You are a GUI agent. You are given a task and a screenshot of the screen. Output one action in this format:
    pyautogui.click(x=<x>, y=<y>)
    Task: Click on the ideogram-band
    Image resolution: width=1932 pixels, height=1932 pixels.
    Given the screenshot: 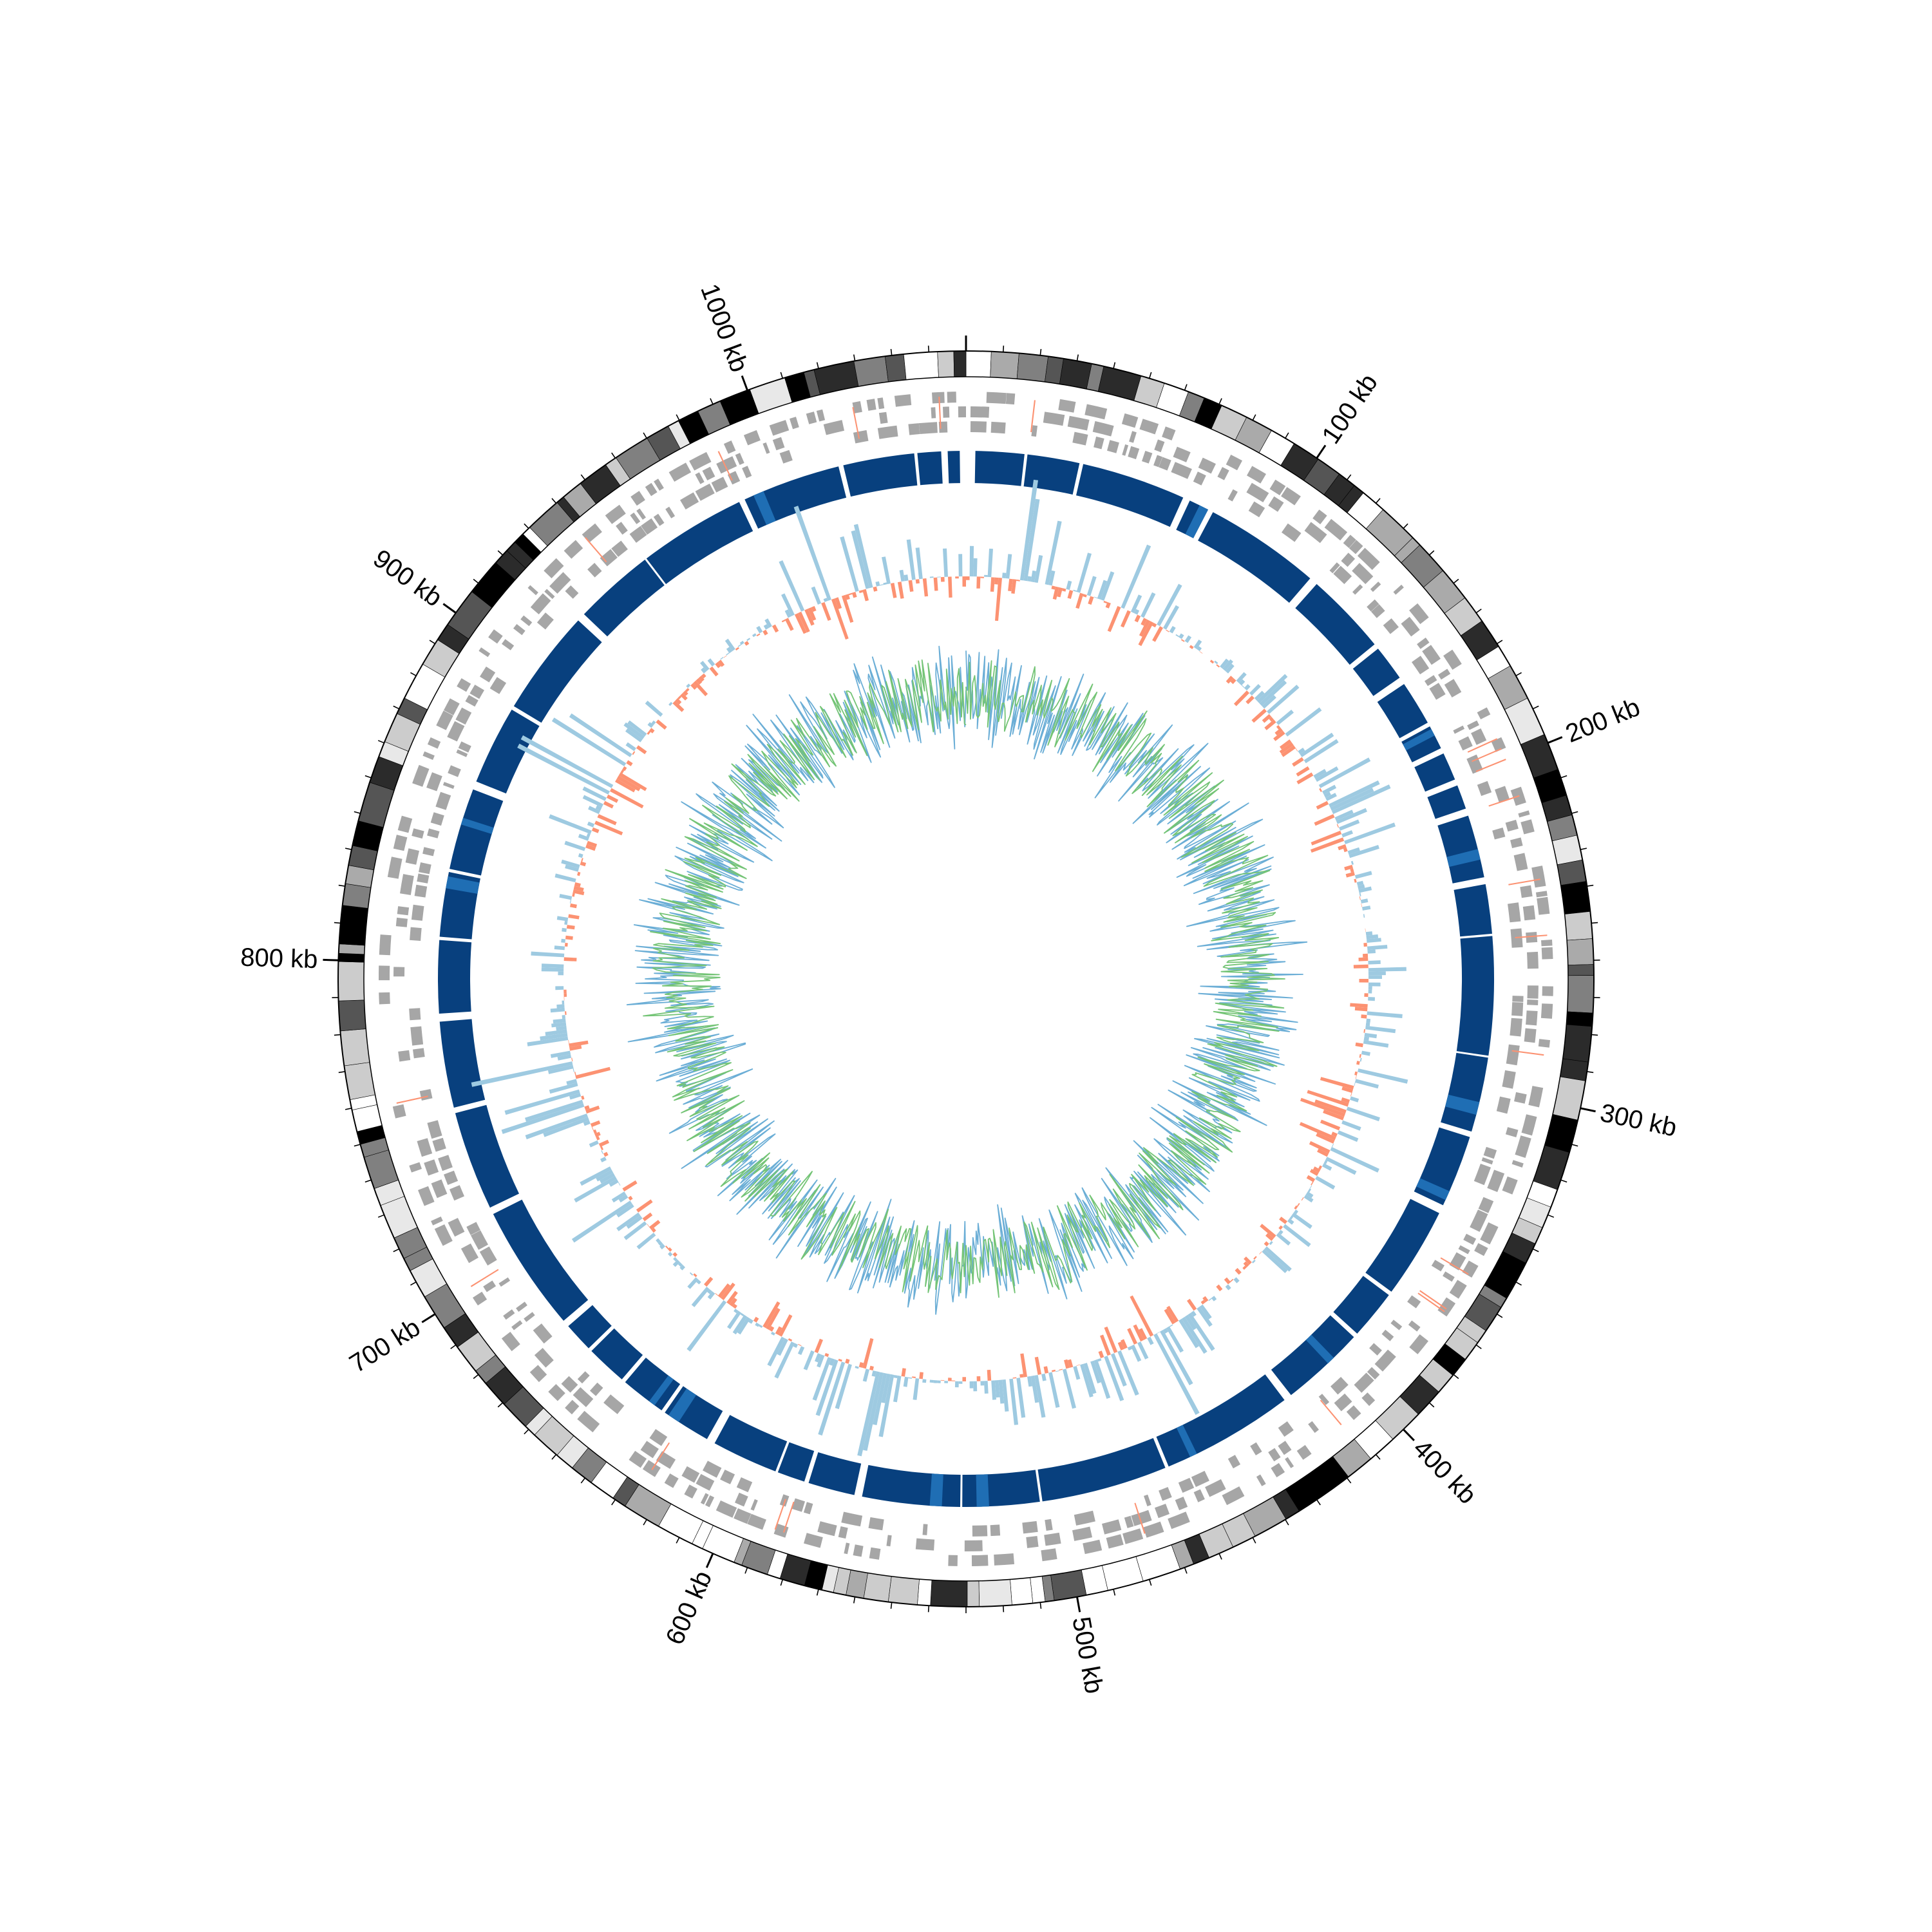 What is the action you would take?
    pyautogui.click(x=836, y=378)
    